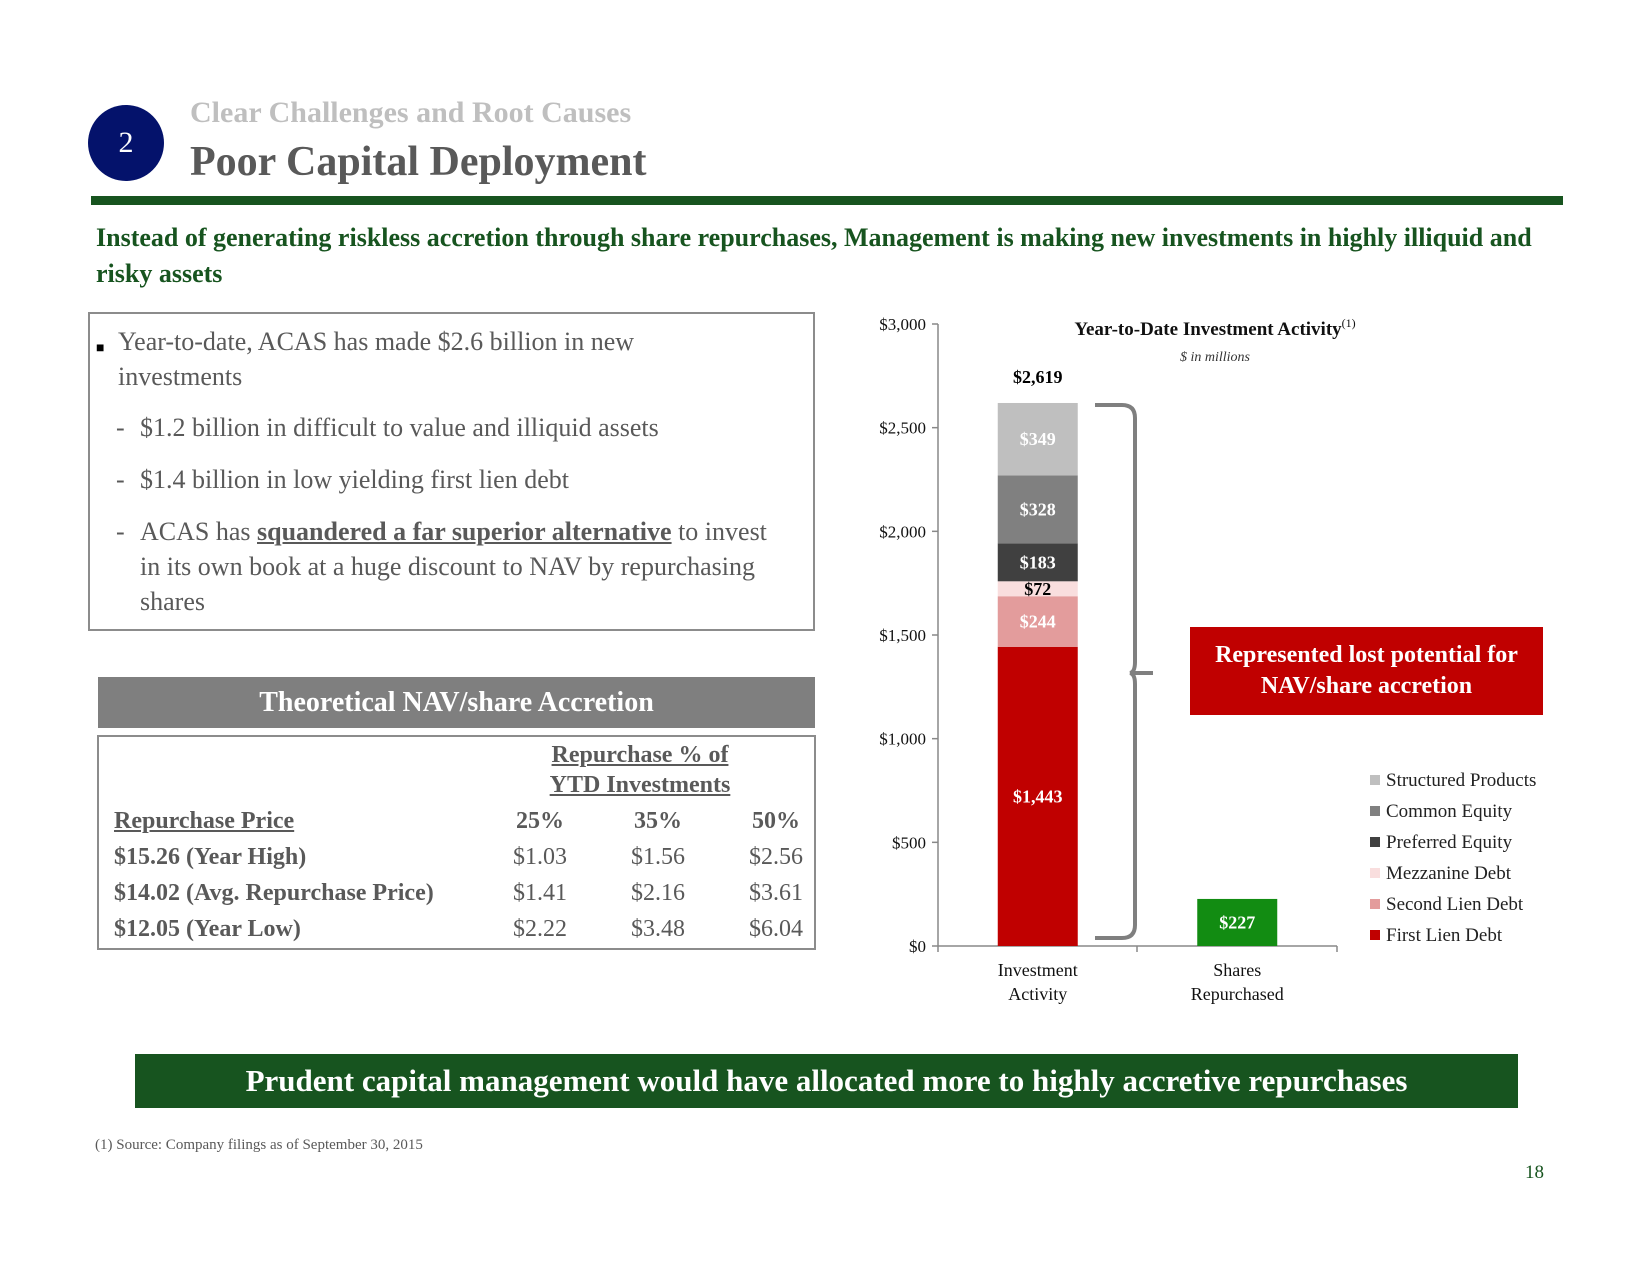 The width and height of the screenshot is (1650, 1275). Describe the element at coordinates (658, 893) in the screenshot. I see `table-cell: $2.16` at that location.